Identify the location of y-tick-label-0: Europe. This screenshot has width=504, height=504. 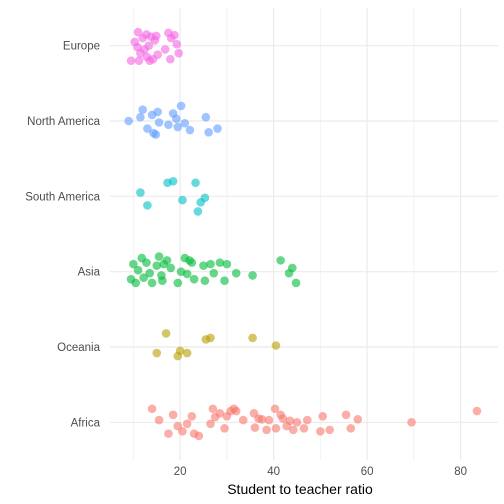
(81, 47).